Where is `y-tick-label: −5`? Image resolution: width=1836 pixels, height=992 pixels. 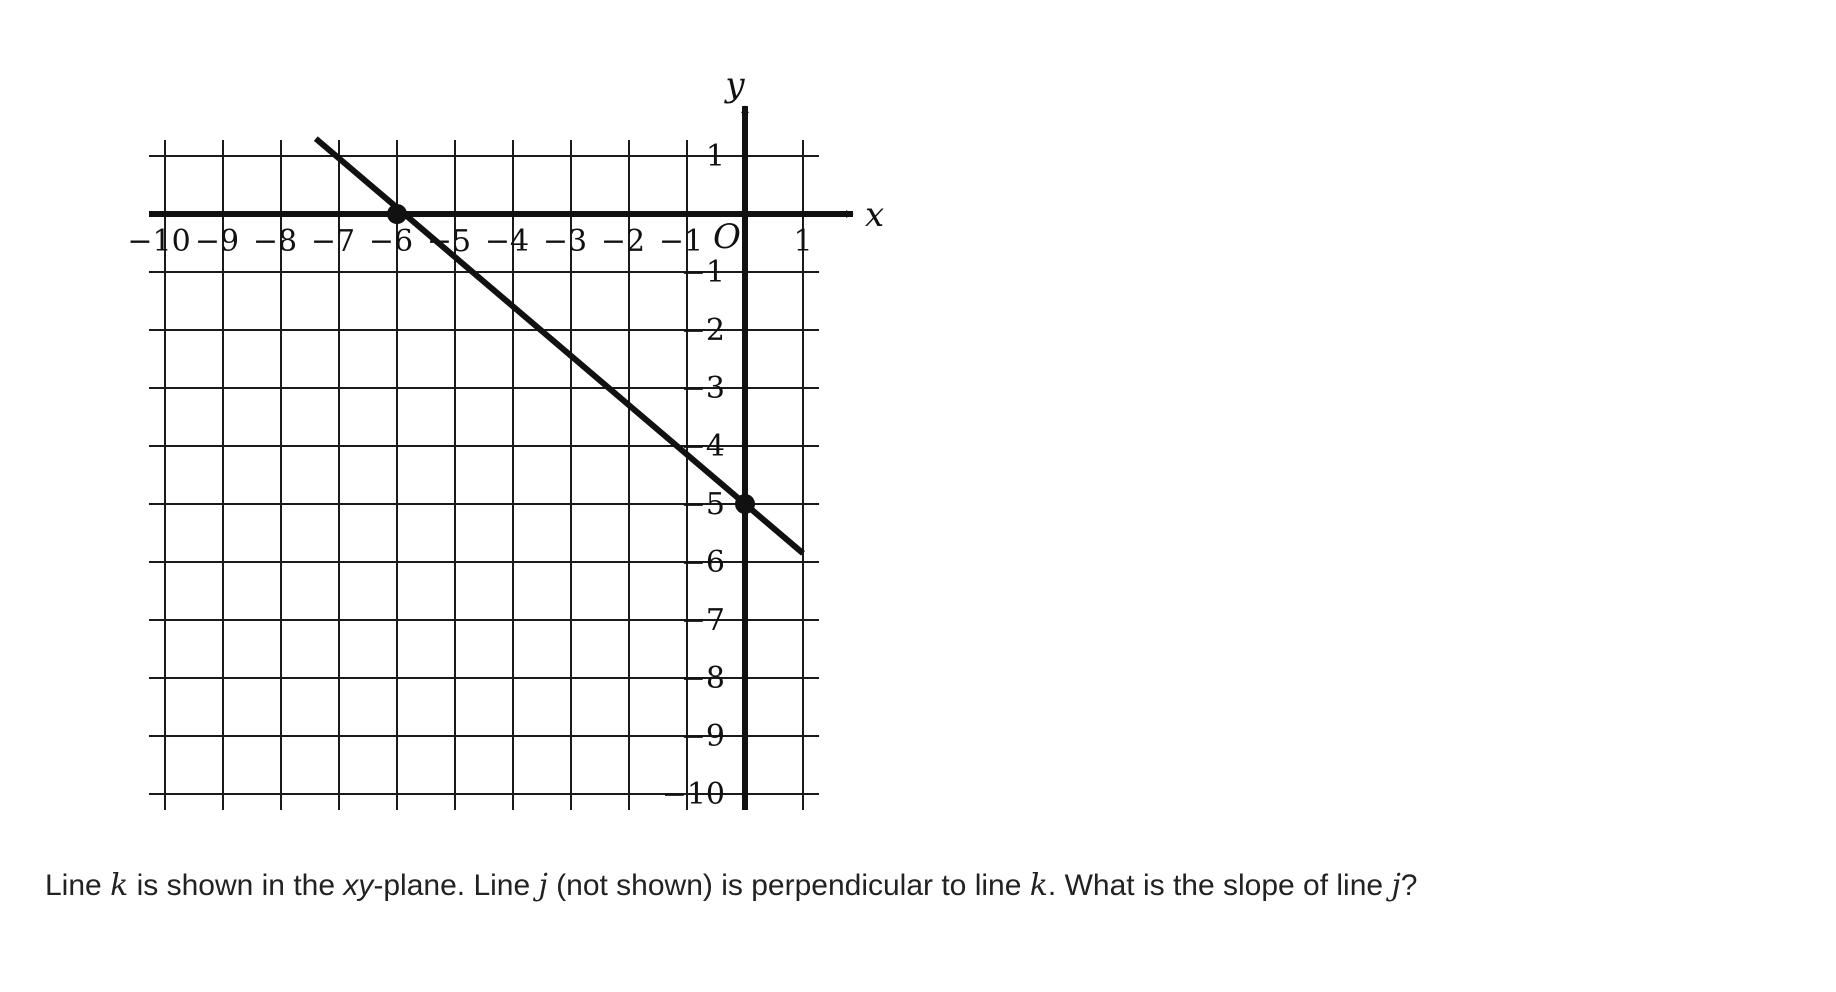
y-tick-label: −5 is located at coordinates (703, 504).